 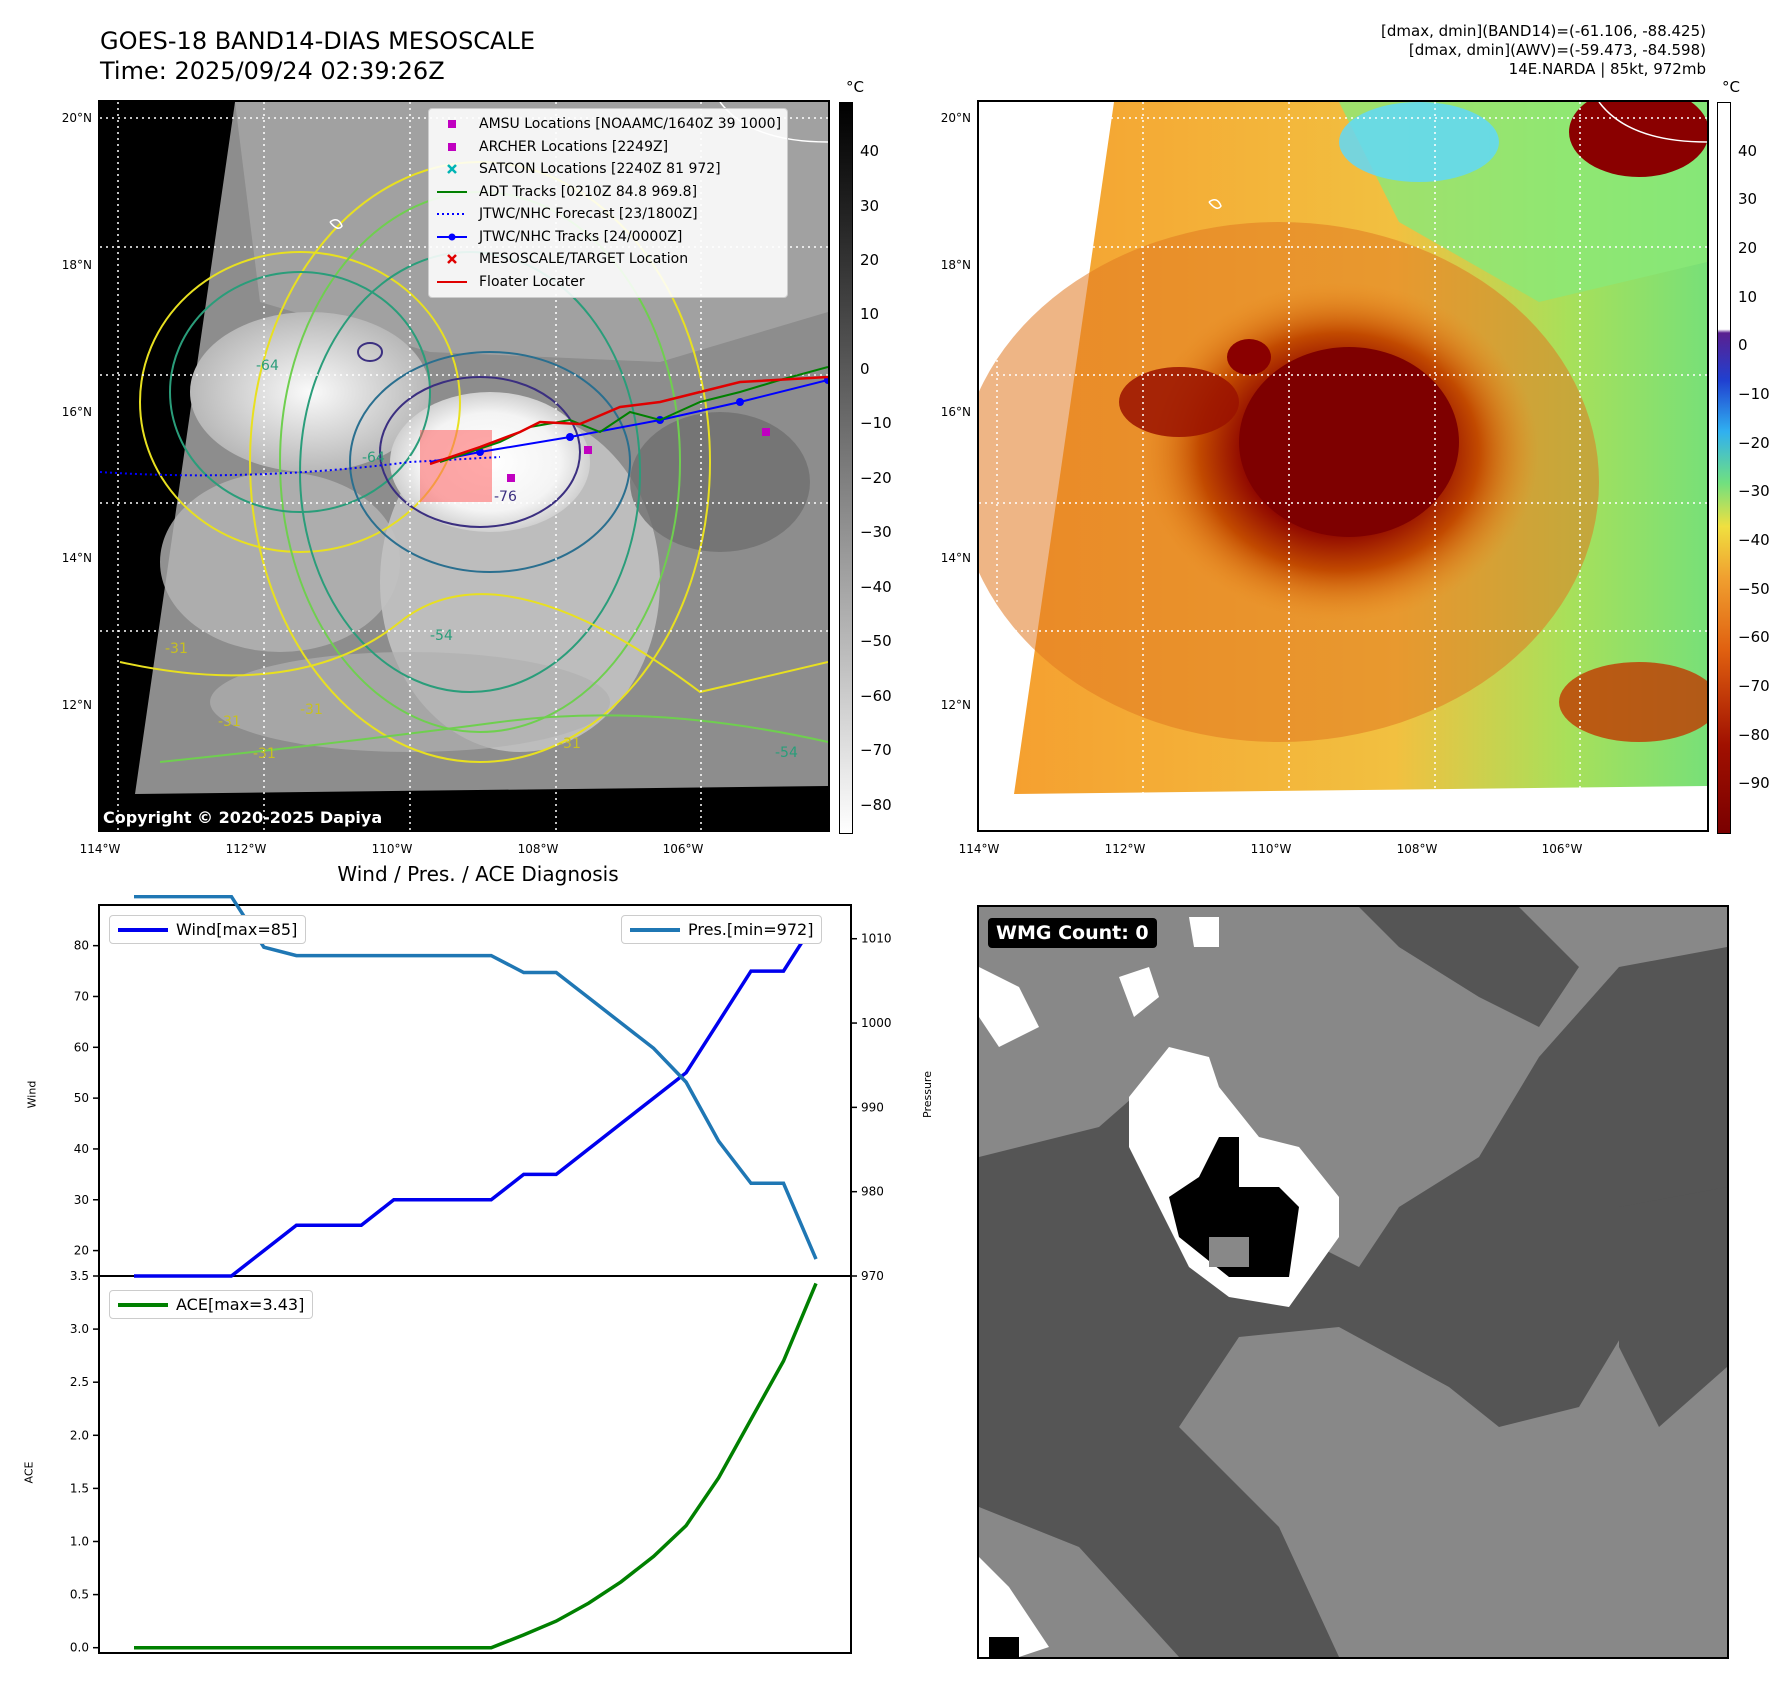 I want to click on tick-label: 70, so click(x=81, y=996).